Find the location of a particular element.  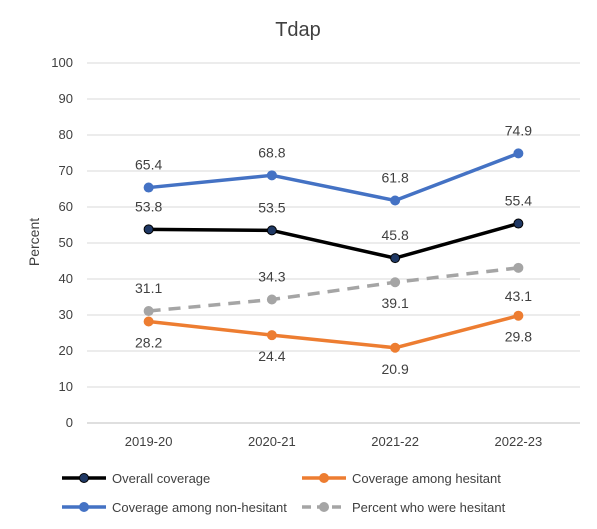

y-axis-title: Percent is located at coordinates (34, 242).